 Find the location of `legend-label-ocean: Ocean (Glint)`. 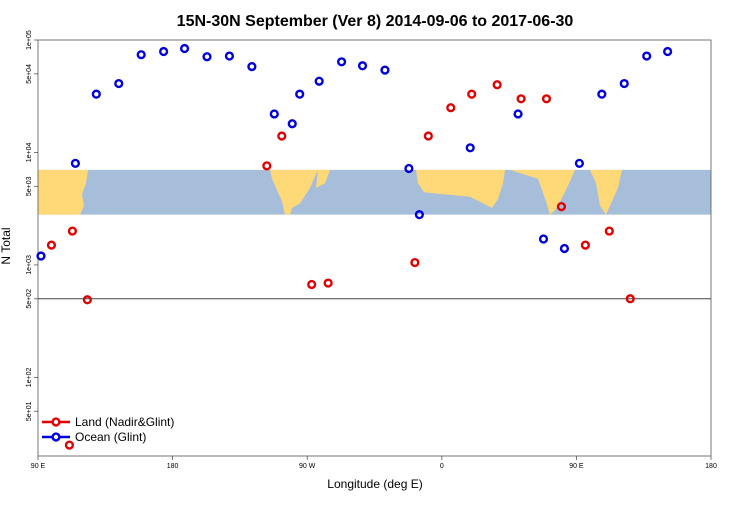

legend-label-ocean: Ocean (Glint) is located at coordinates (110, 437).